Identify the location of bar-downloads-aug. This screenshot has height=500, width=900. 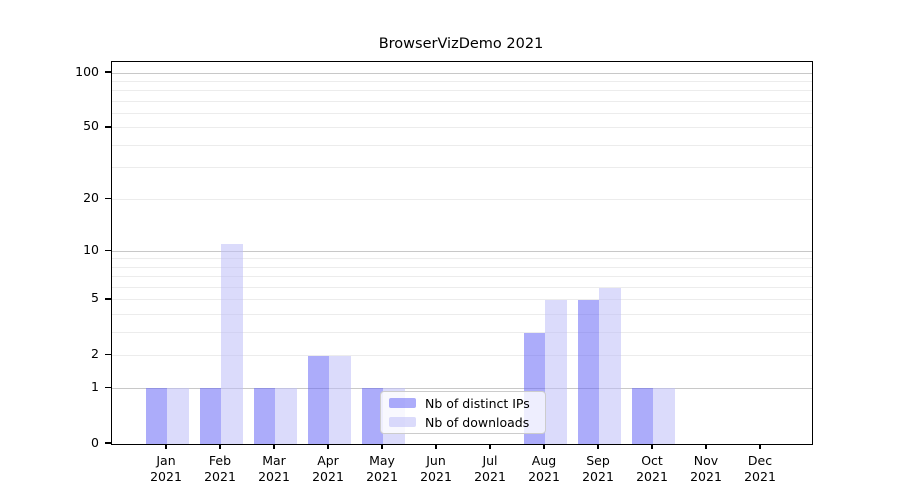
(556, 371).